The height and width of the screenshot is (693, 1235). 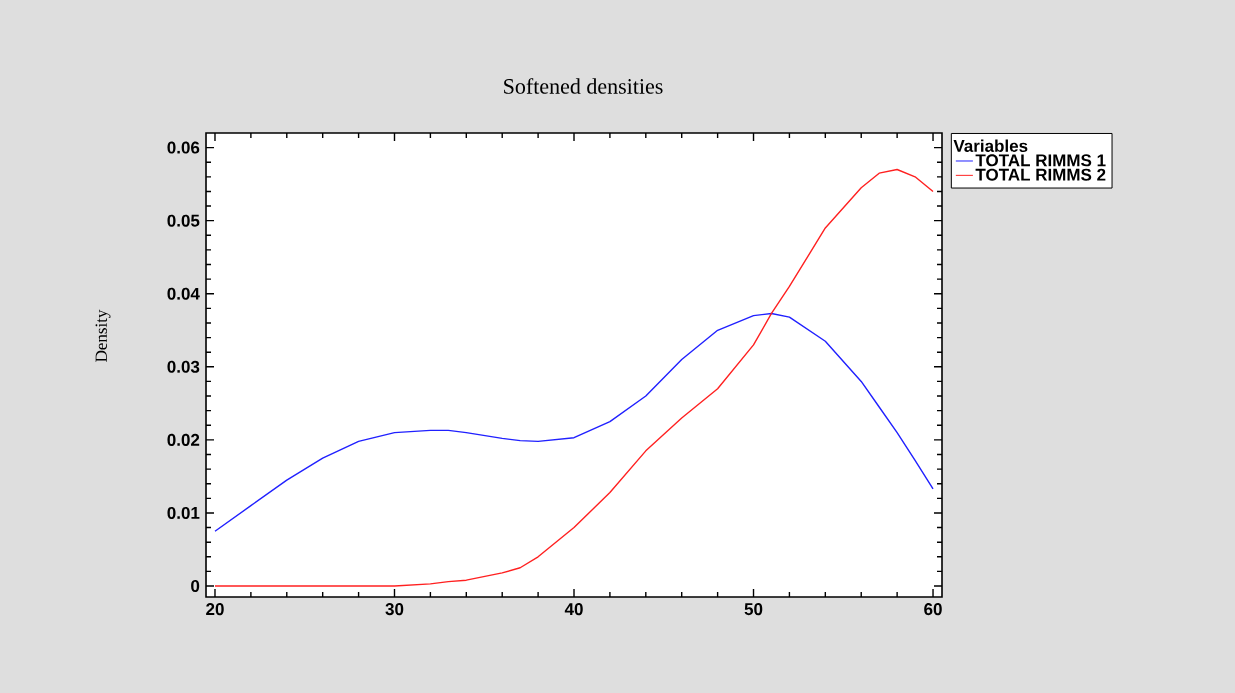 What do you see at coordinates (753, 609) in the screenshot?
I see `x-tick-label: 50` at bounding box center [753, 609].